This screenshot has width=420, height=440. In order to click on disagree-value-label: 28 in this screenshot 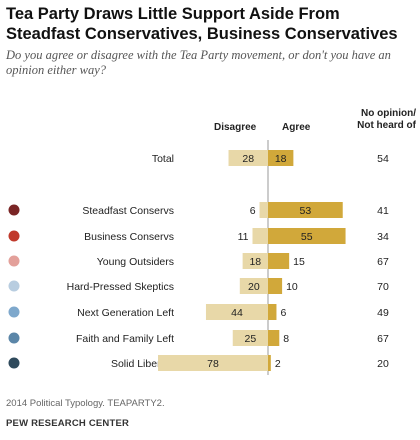, I will do `click(248, 159)`.